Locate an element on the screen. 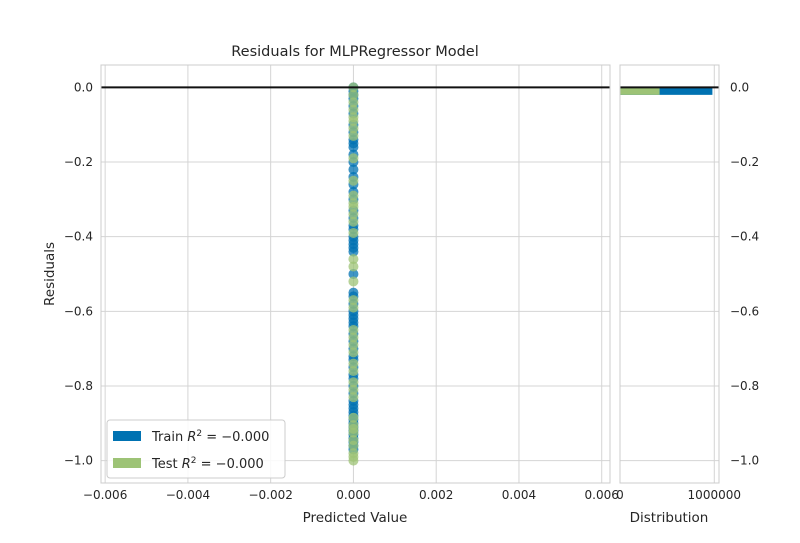 This screenshot has width=800, height=543. main-y-tick-label: 0.0 is located at coordinates (83, 87).